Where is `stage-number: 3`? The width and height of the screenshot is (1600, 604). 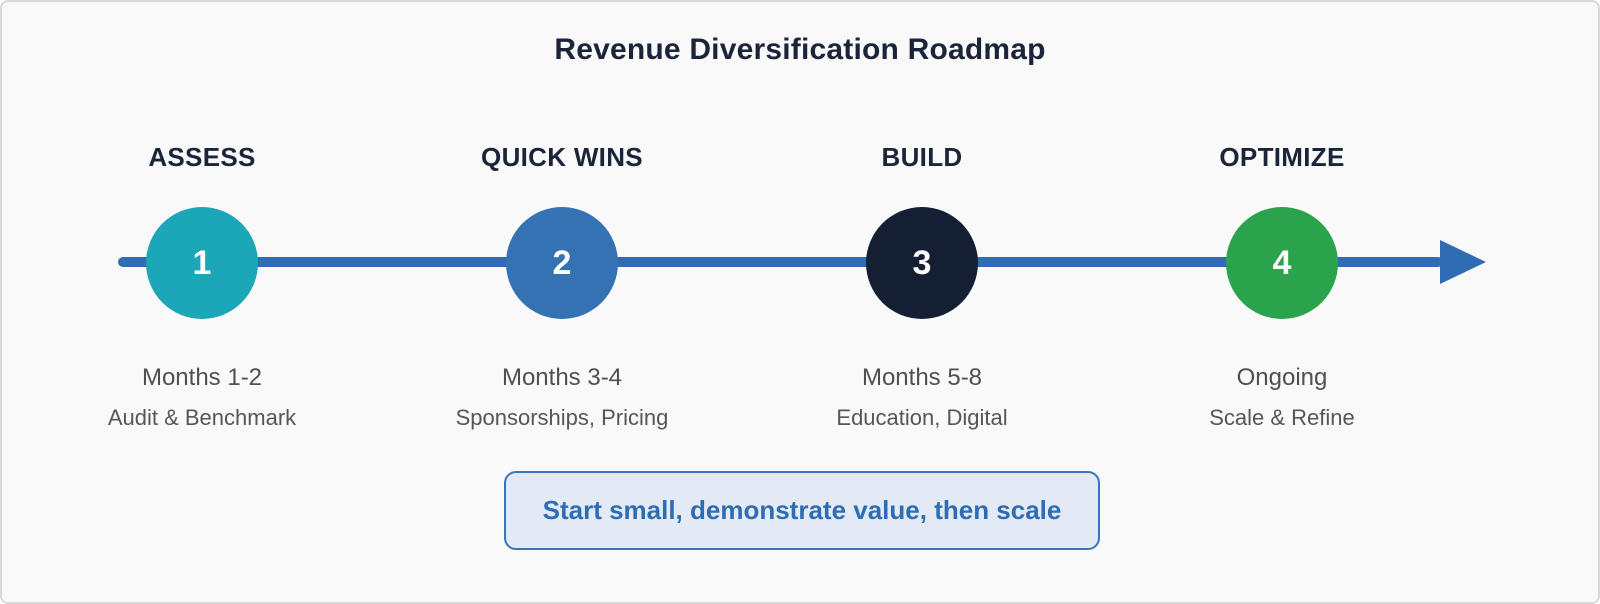
stage-number: 3 is located at coordinates (922, 263).